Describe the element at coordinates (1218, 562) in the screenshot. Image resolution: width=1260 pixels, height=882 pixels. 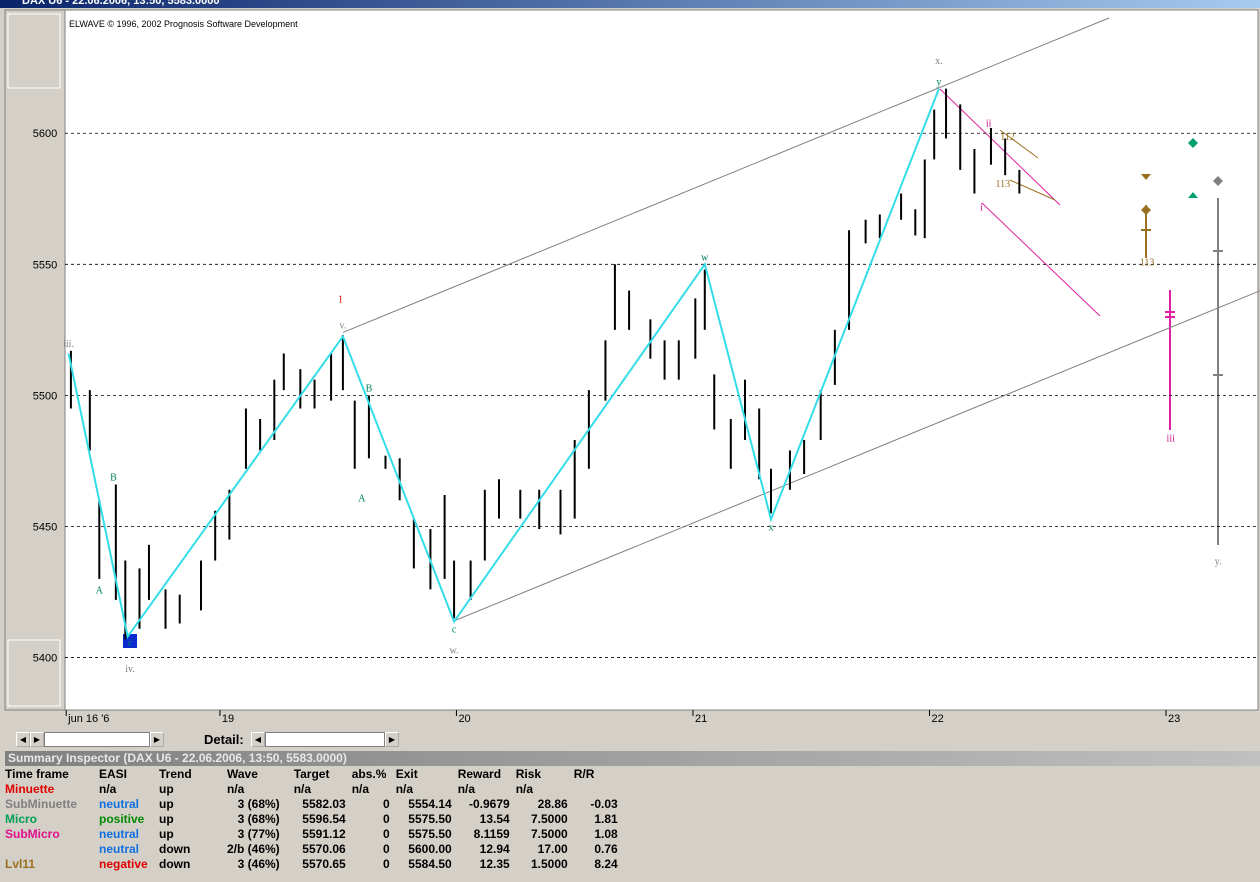
I see `wave-label: y.` at that location.